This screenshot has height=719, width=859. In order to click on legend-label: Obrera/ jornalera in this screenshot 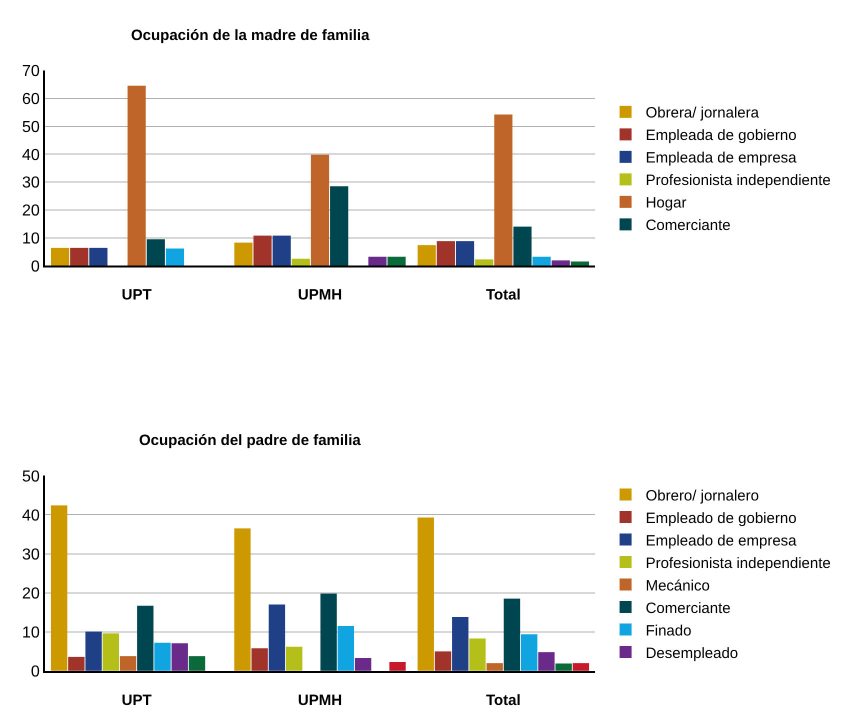, I will do `click(703, 113)`.